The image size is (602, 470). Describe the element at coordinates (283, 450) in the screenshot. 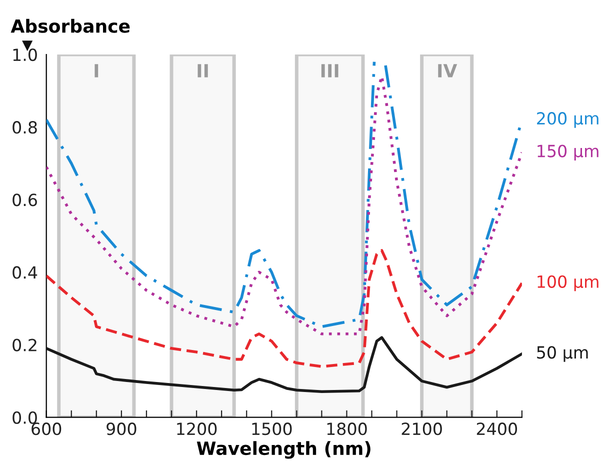

I see `x-axis-title: Wavelength (nm)` at that location.